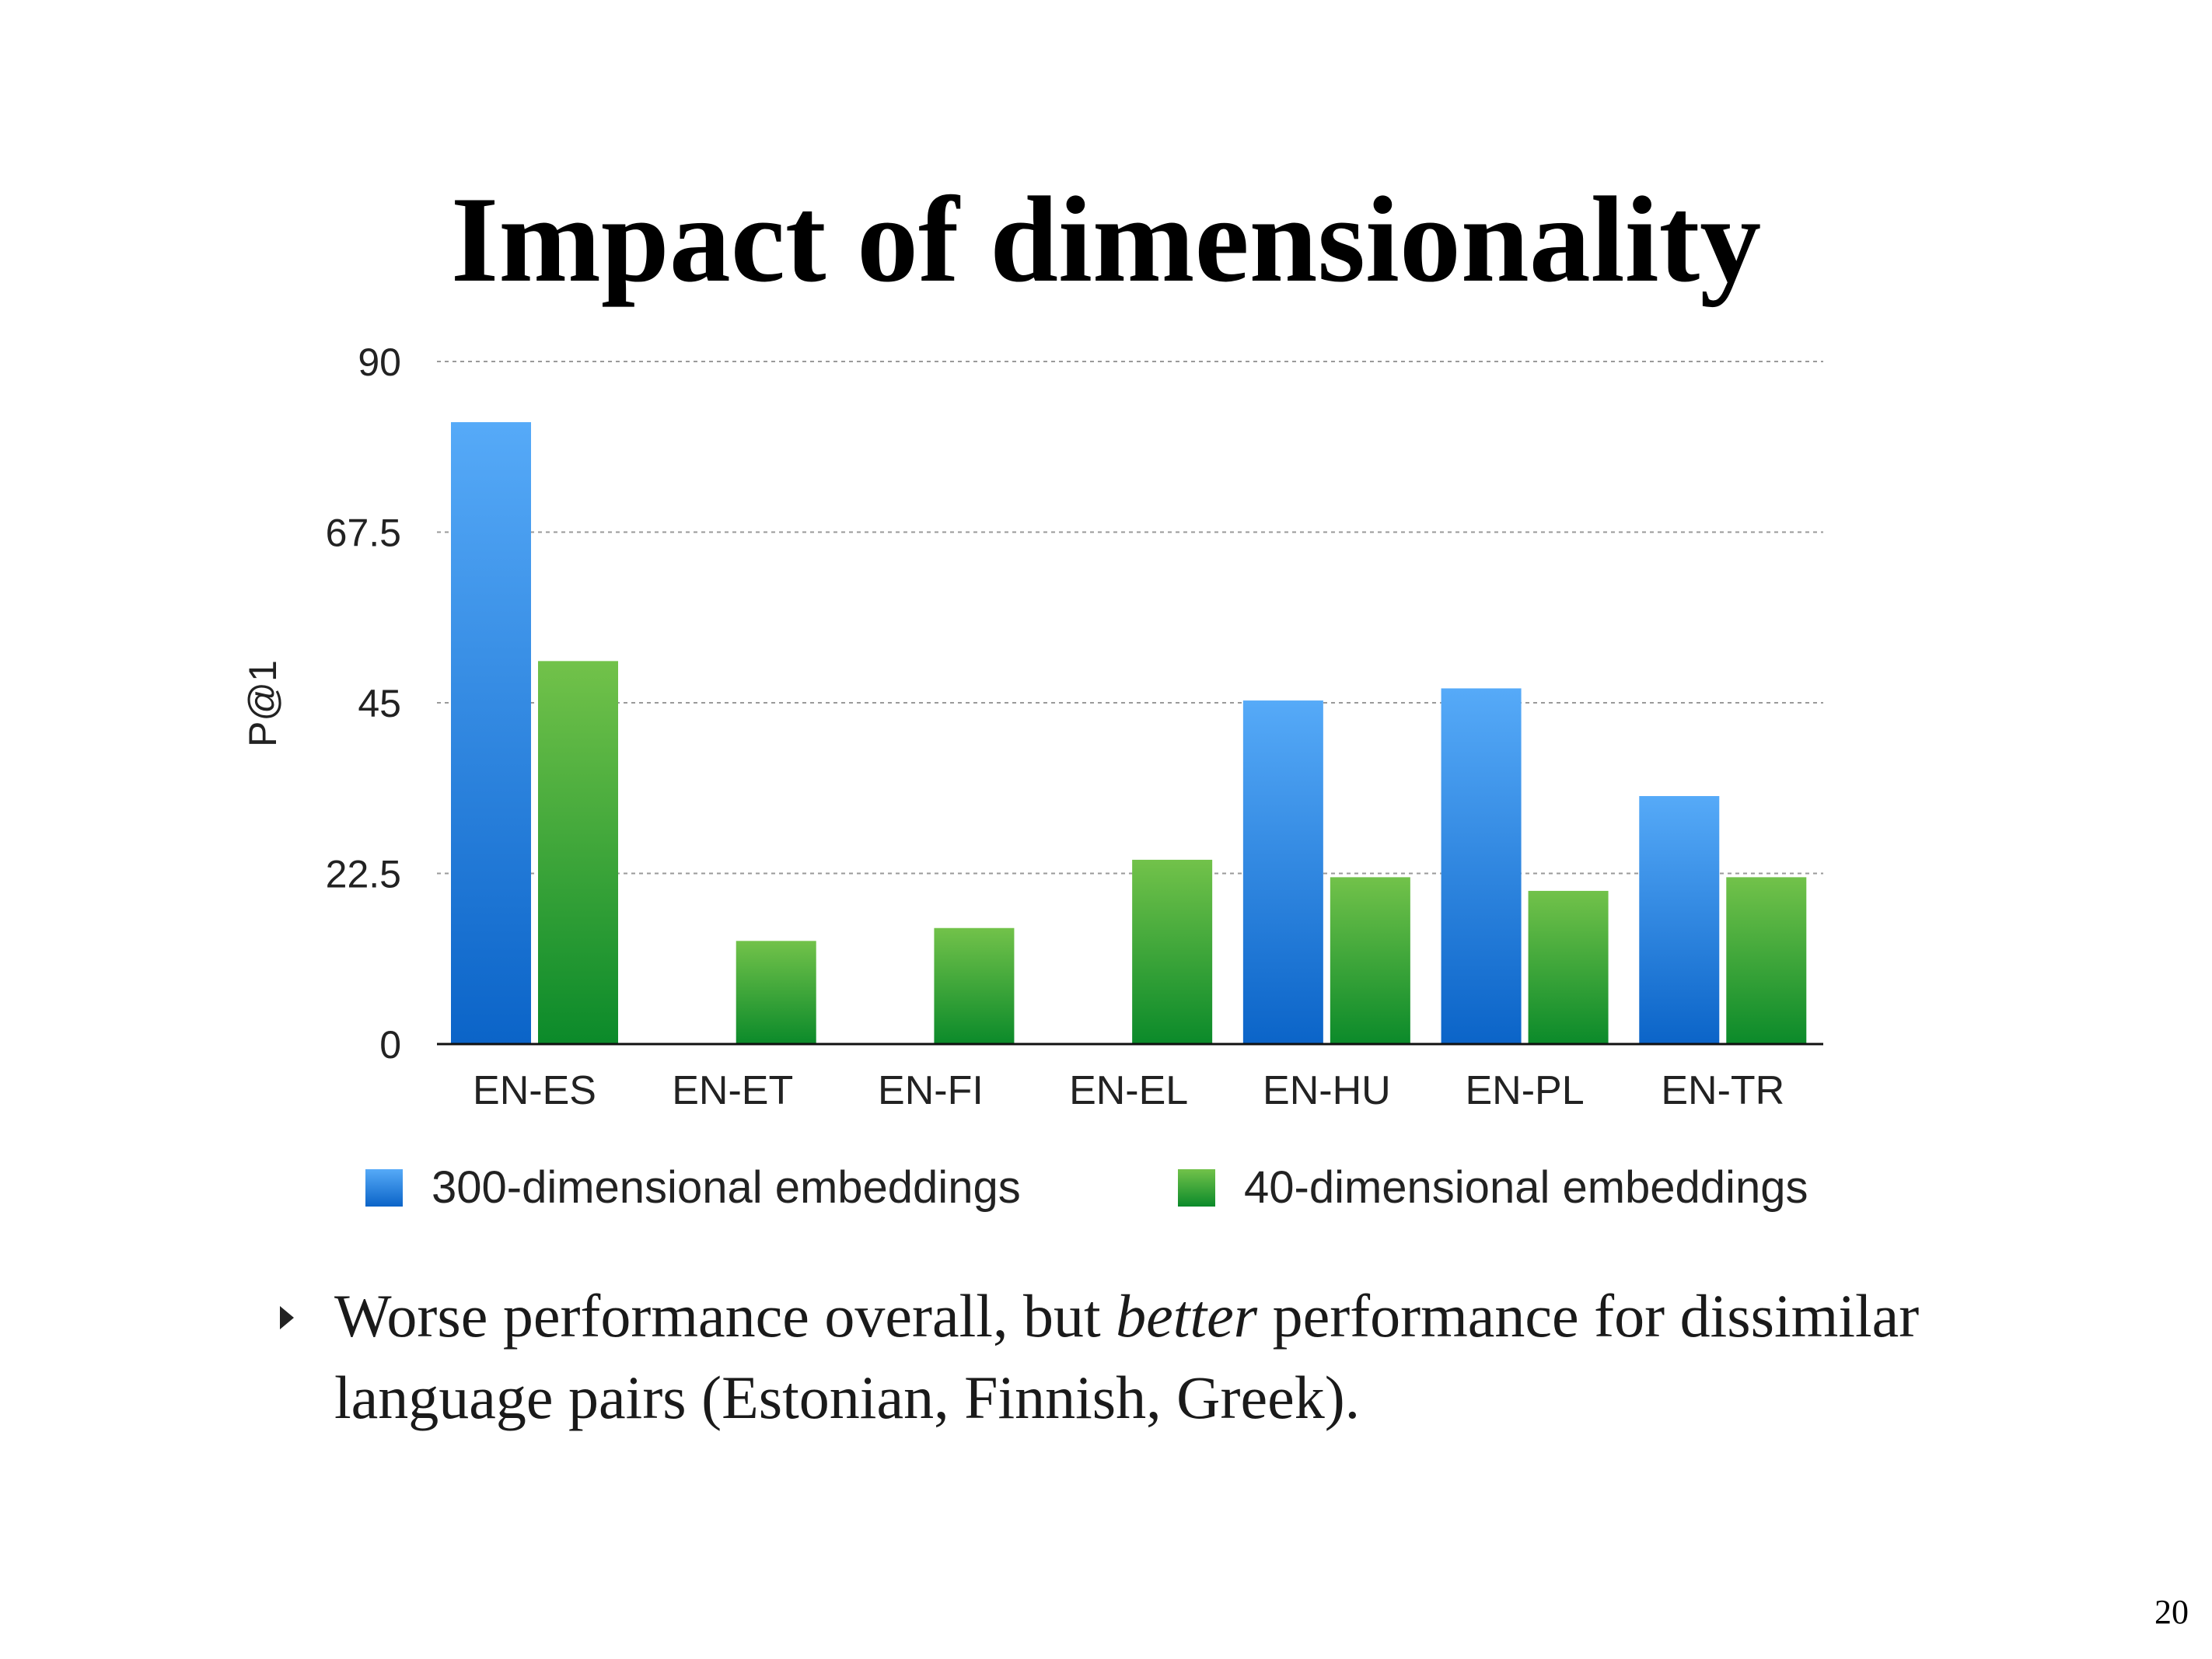  I want to click on y-axis-label: P@1, so click(263, 703).